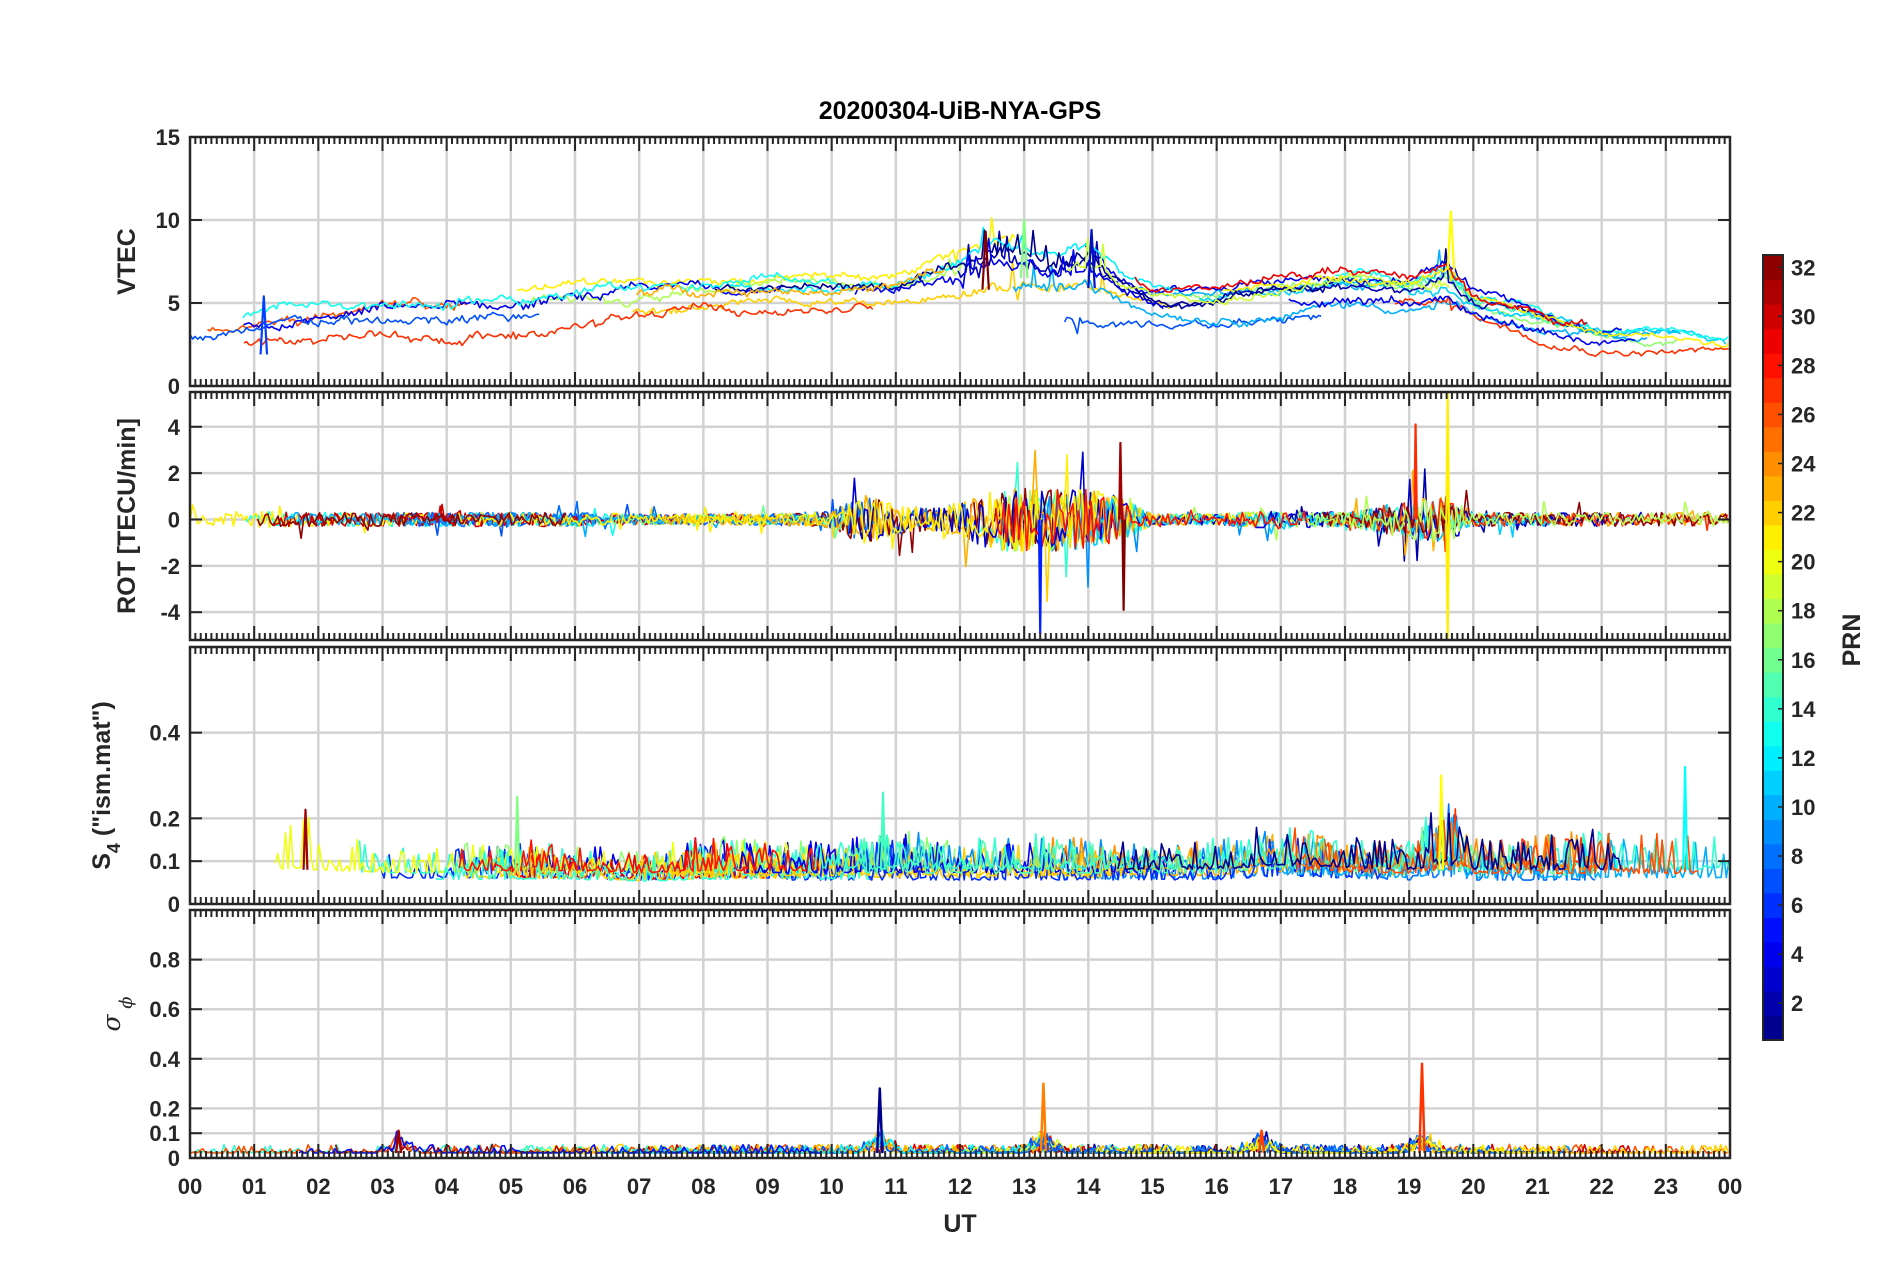  I want to click on x-tick-label: 20, so click(1473, 1186).